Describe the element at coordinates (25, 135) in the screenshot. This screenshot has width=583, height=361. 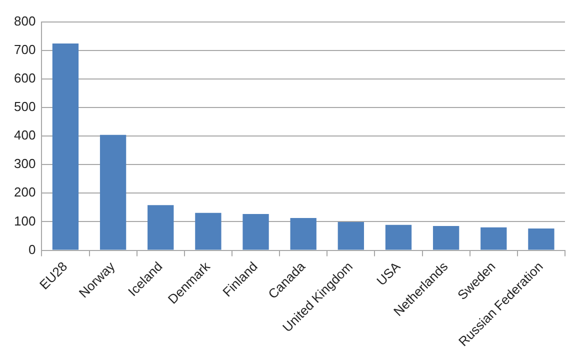
I see `y-tick-label: 400` at that location.